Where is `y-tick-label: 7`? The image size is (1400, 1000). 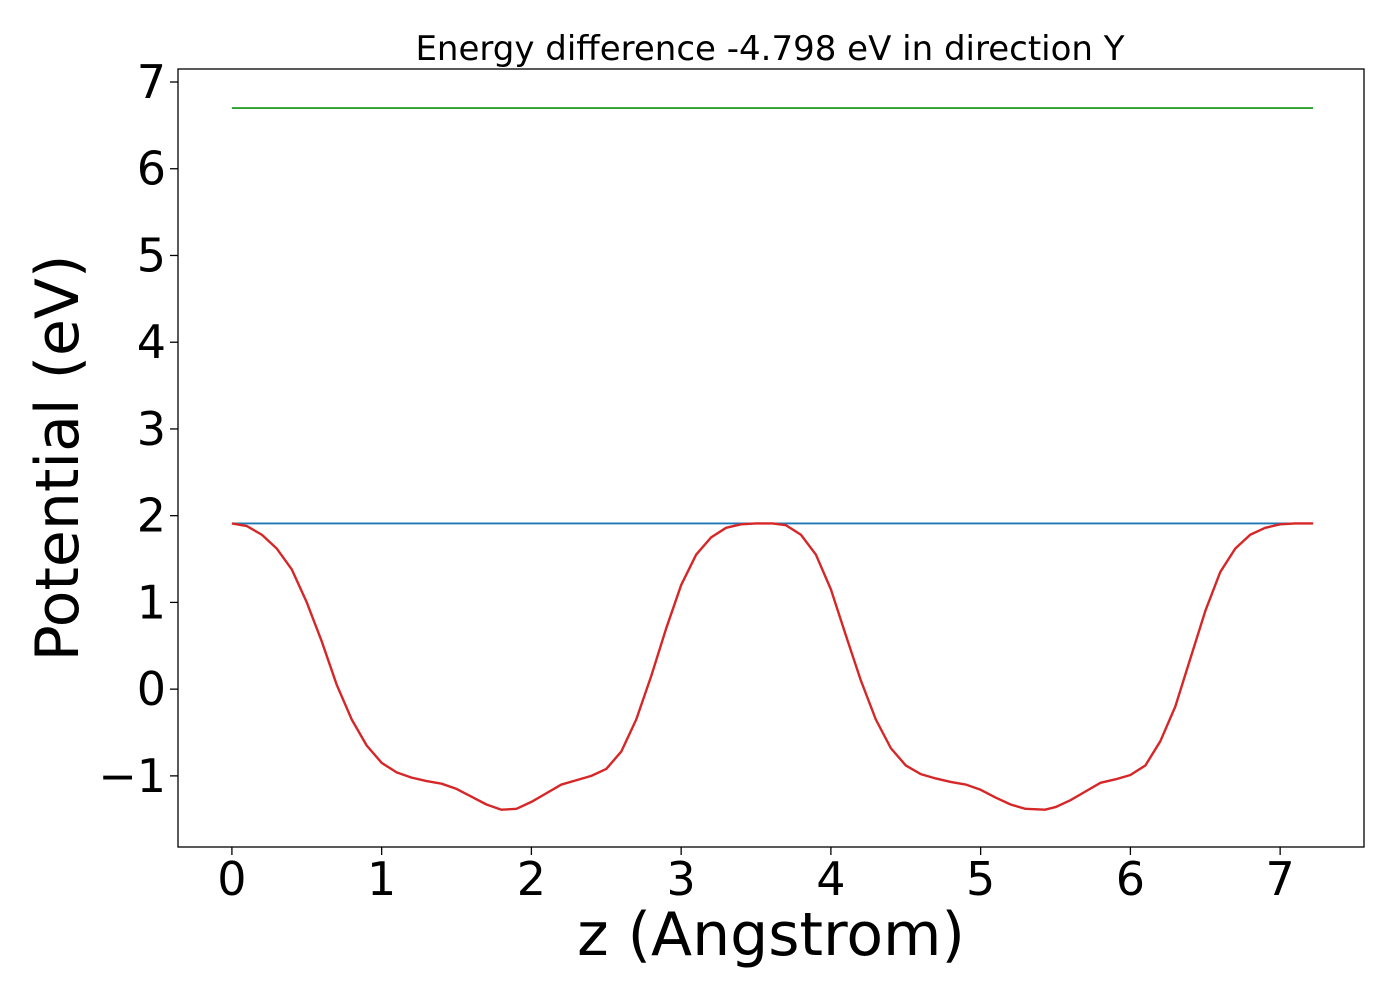
y-tick-label: 7 is located at coordinates (151, 82).